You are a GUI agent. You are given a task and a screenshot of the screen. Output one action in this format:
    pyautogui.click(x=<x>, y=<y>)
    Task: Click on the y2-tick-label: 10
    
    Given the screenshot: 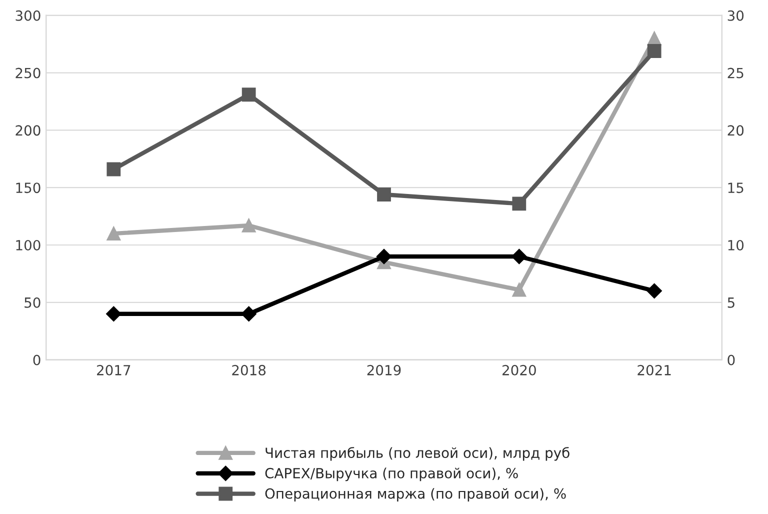 What is the action you would take?
    pyautogui.click(x=736, y=245)
    